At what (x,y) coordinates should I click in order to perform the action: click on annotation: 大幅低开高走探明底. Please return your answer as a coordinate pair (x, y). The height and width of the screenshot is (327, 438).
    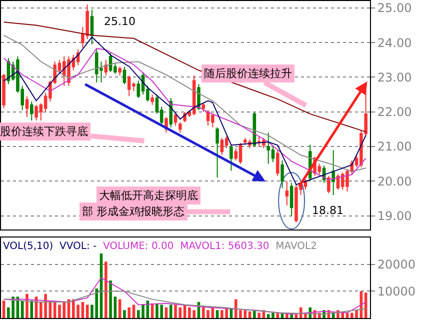
    Looking at the image, I should click on (148, 195).